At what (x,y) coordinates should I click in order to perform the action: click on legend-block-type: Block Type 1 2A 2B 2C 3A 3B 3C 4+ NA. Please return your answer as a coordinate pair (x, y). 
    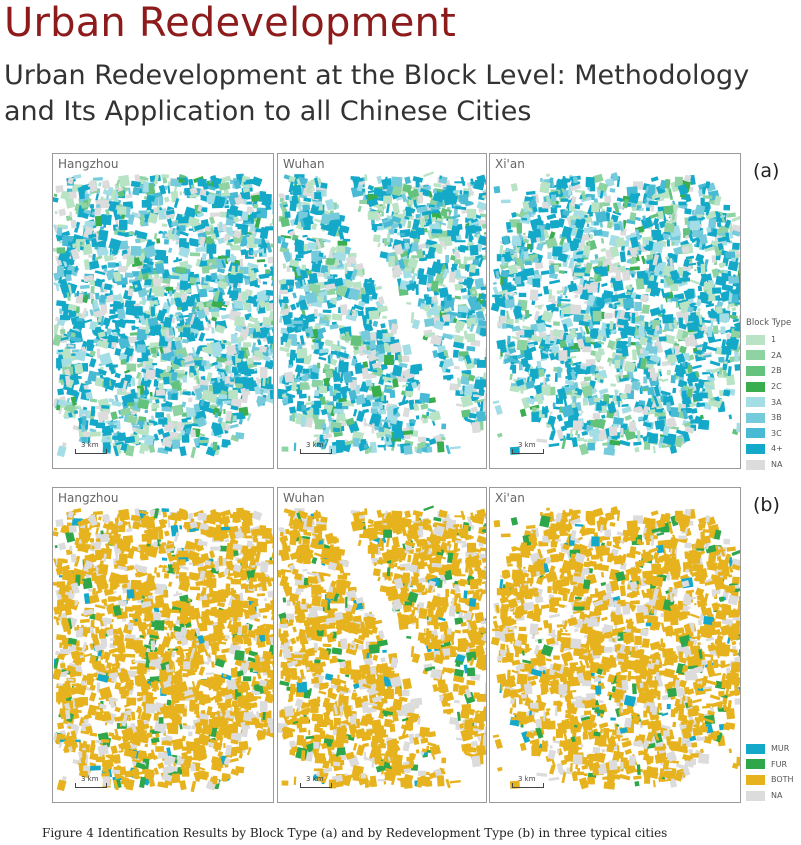
    Looking at the image, I should click on (768, 395).